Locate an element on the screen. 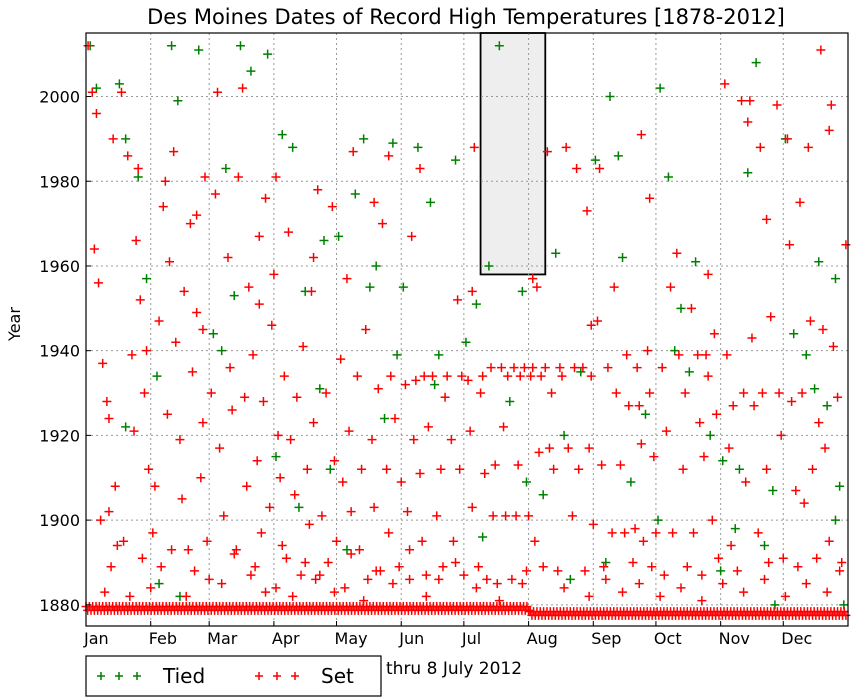  y-tick-label: 2000 is located at coordinates (59, 97).